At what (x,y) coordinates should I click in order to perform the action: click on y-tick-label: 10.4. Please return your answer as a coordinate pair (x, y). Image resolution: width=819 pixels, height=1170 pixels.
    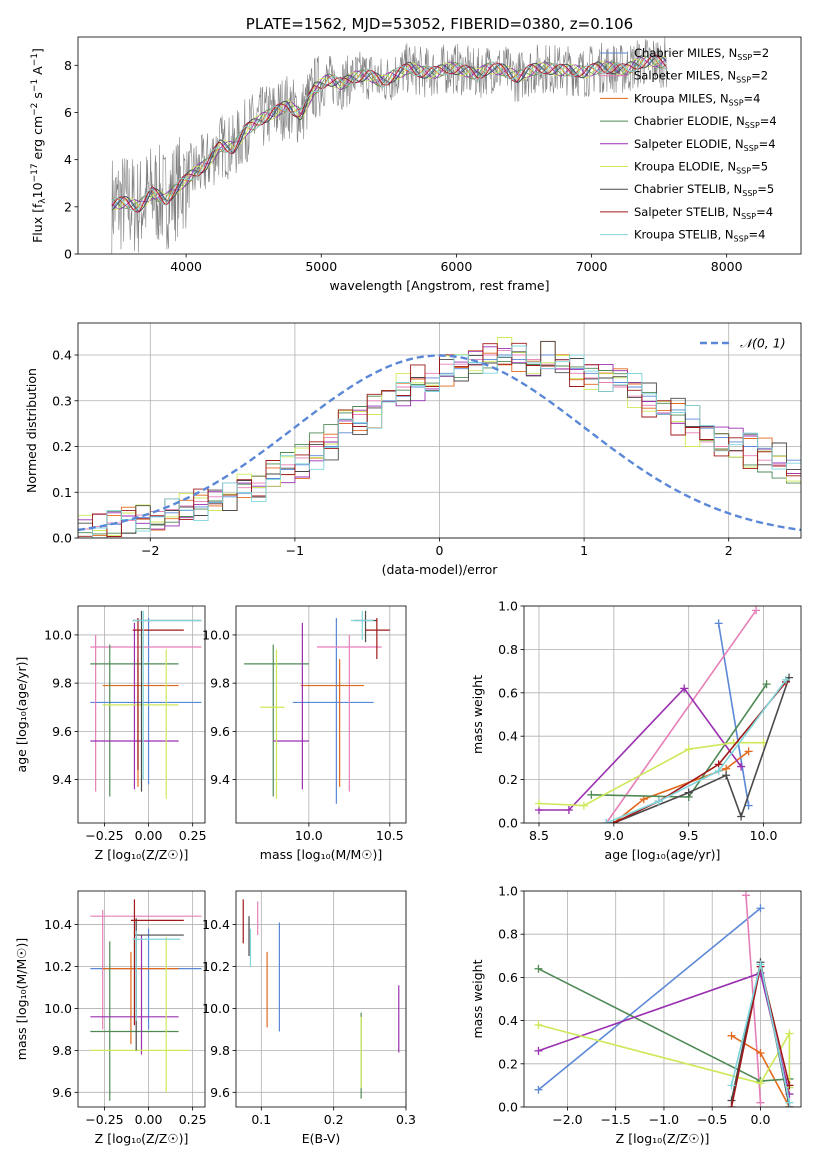
    Looking at the image, I should click on (216, 924).